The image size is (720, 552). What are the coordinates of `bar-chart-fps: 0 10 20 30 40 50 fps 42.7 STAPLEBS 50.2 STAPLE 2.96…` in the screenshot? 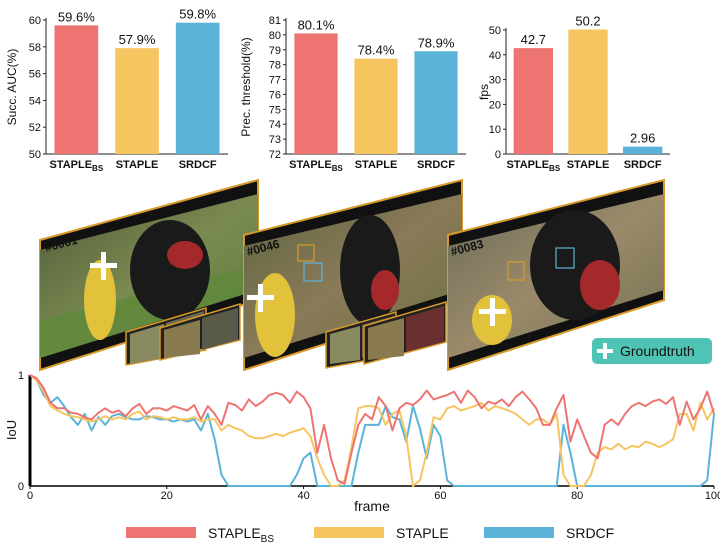 It's located at (573, 93).